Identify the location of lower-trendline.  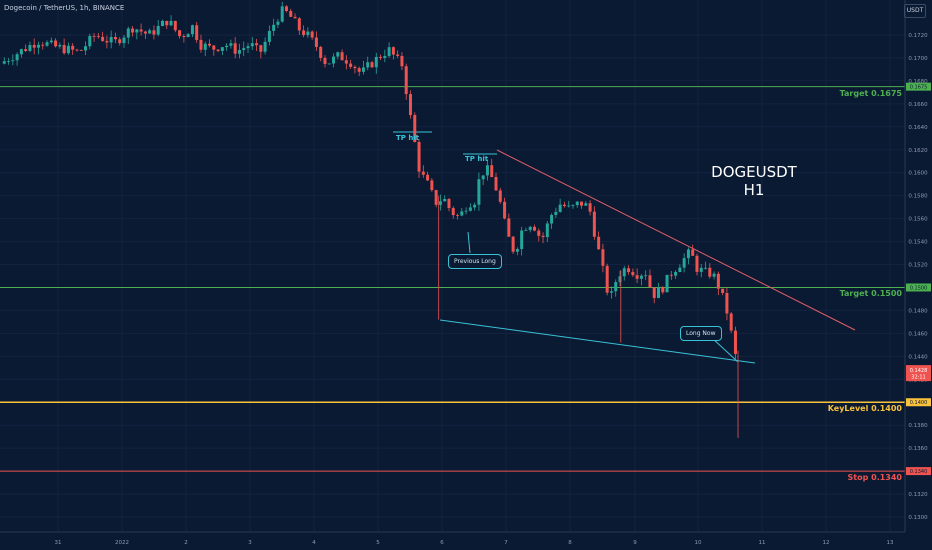
(597, 341).